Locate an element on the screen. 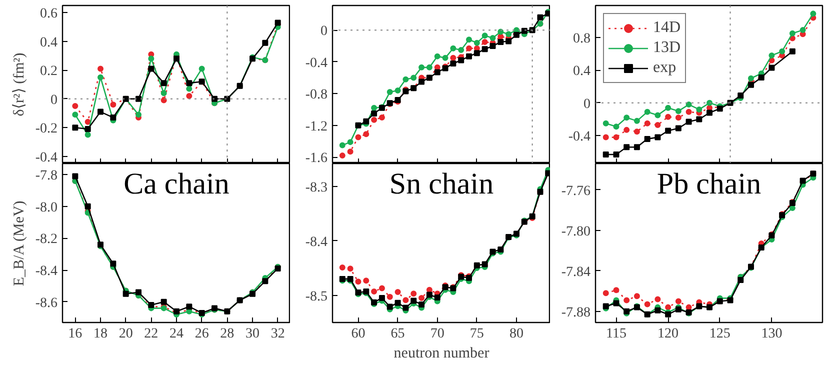  y-tick-label: -7.88 is located at coordinates (576, 312).